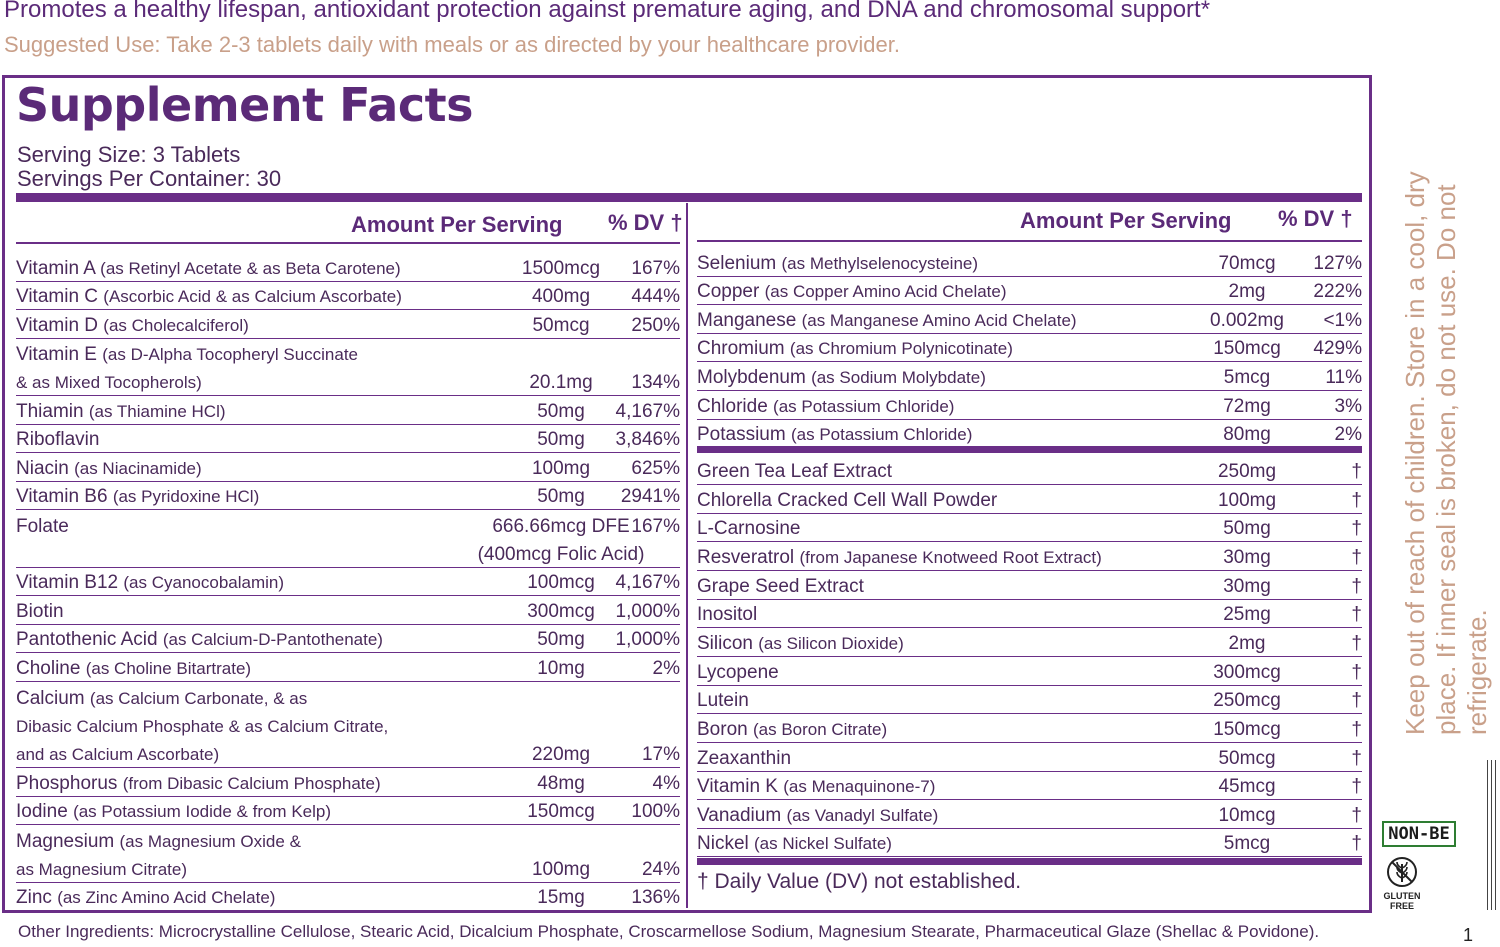 The height and width of the screenshot is (947, 1500). I want to click on nutrient-label: Niacin, so click(42, 468).